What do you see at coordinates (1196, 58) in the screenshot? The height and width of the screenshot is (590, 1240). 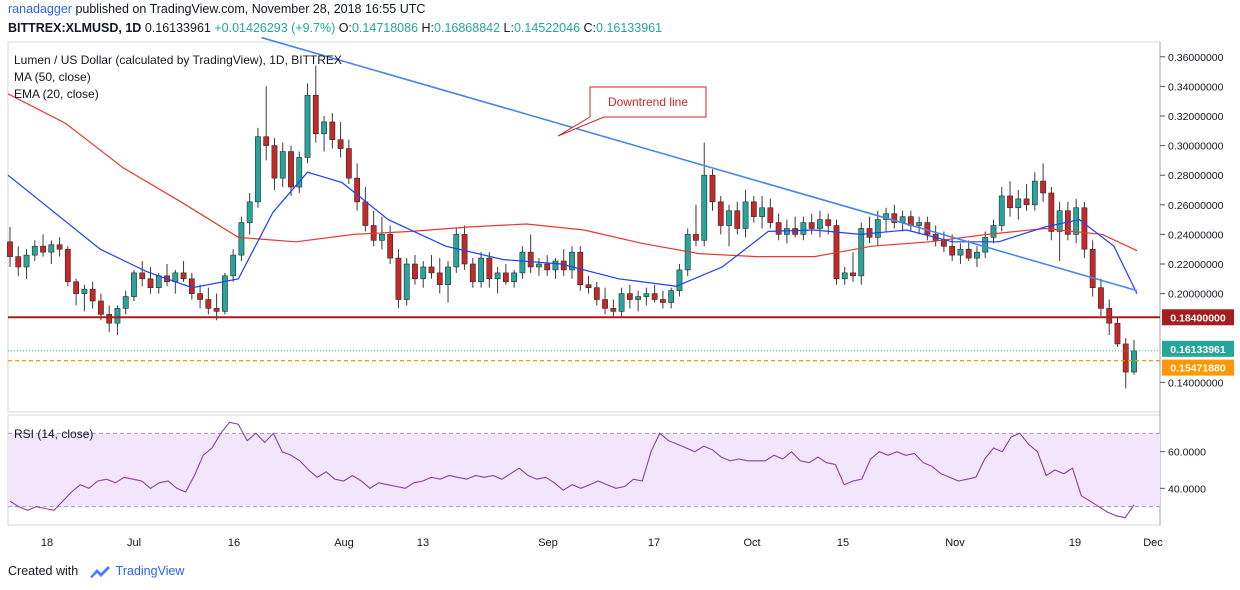 I see `y-tick-label: 0.36000000` at bounding box center [1196, 58].